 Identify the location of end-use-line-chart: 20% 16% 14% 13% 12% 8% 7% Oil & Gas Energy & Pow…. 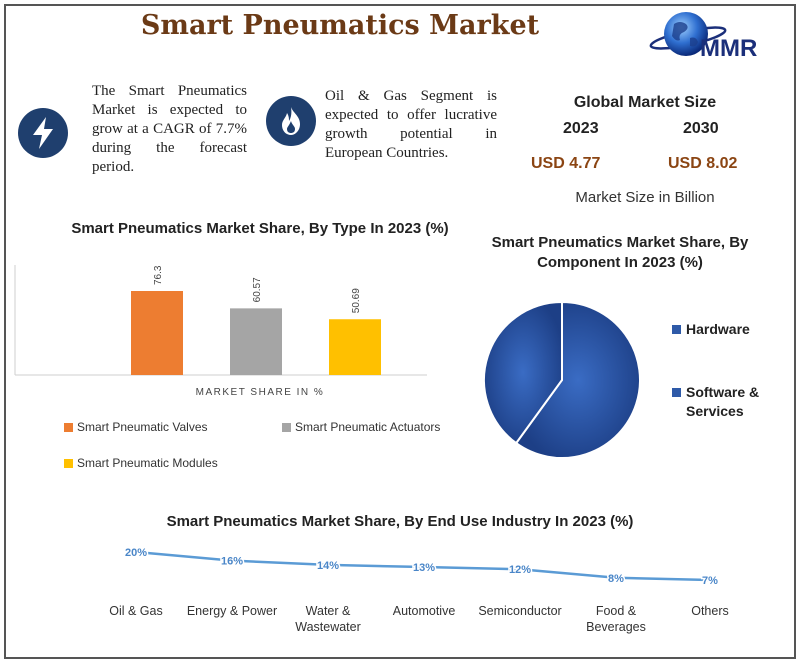
(419, 590).